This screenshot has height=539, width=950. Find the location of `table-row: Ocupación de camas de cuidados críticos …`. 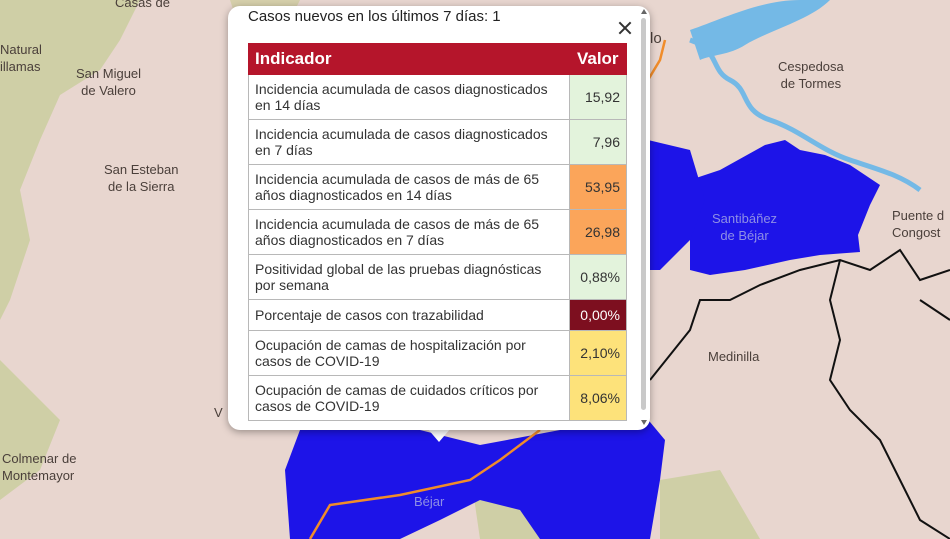

table-row: Ocupación de camas de cuidados críticos … is located at coordinates (438, 398).